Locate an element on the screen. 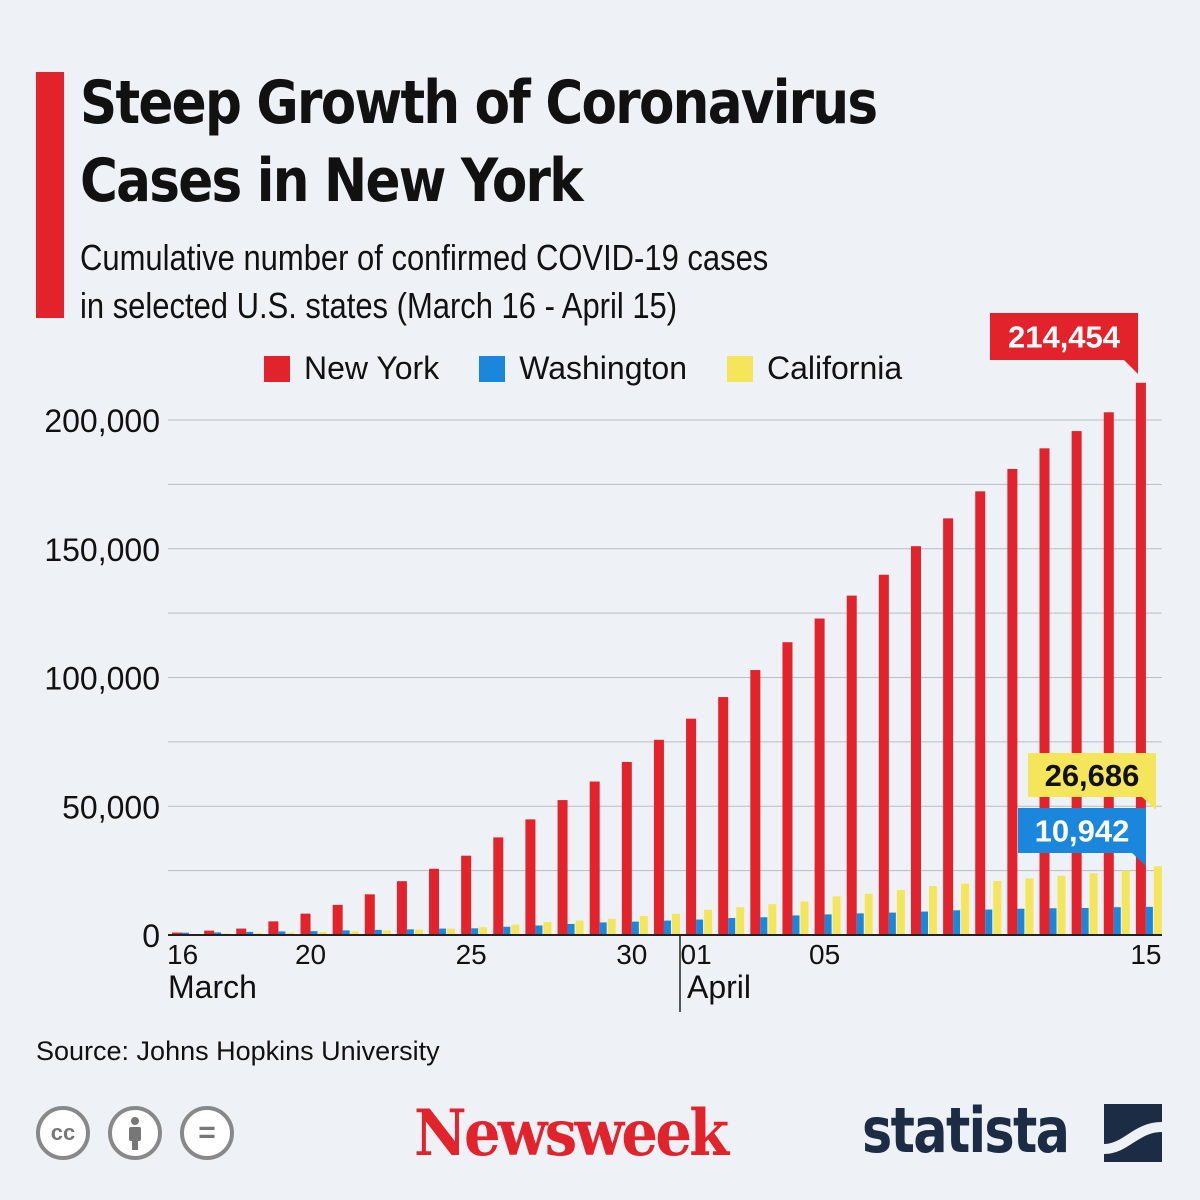  legend-item-california: California is located at coordinates (814, 368).